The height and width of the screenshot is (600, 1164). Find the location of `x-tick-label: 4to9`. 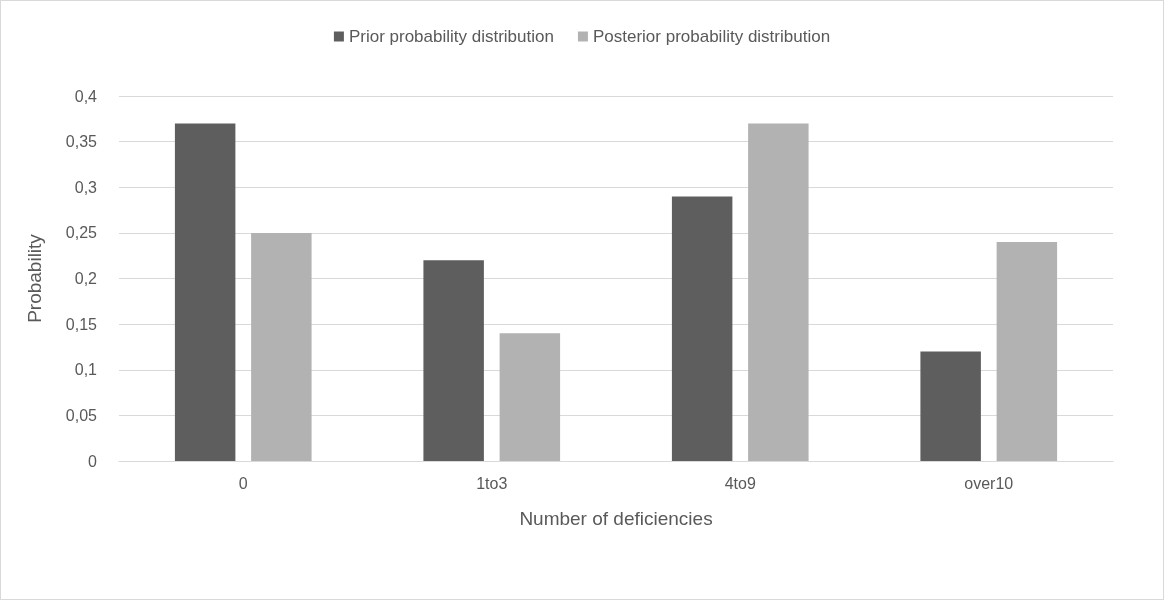

x-tick-label: 4to9 is located at coordinates (740, 483).